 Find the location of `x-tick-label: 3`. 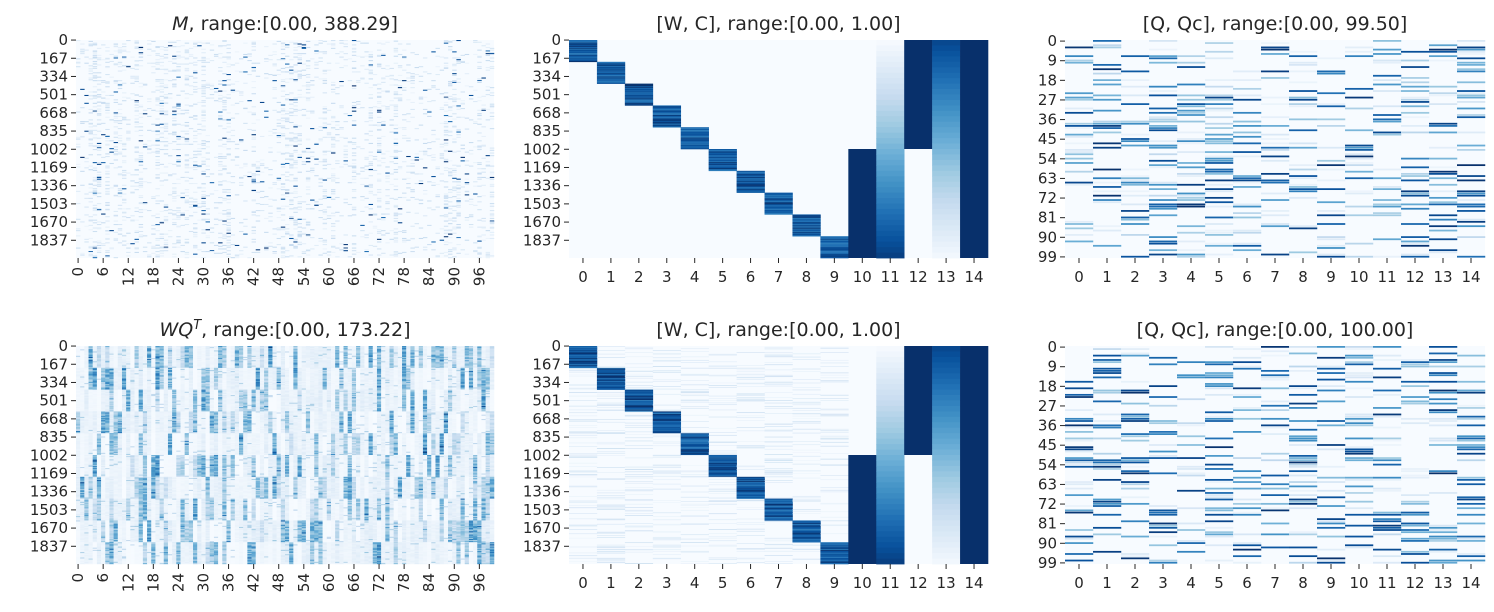

x-tick-label: 3 is located at coordinates (1163, 277).